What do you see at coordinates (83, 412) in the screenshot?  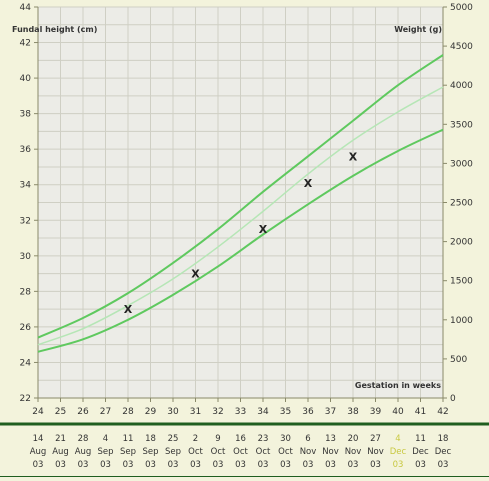 I see `x-tick-label: 26` at bounding box center [83, 412].